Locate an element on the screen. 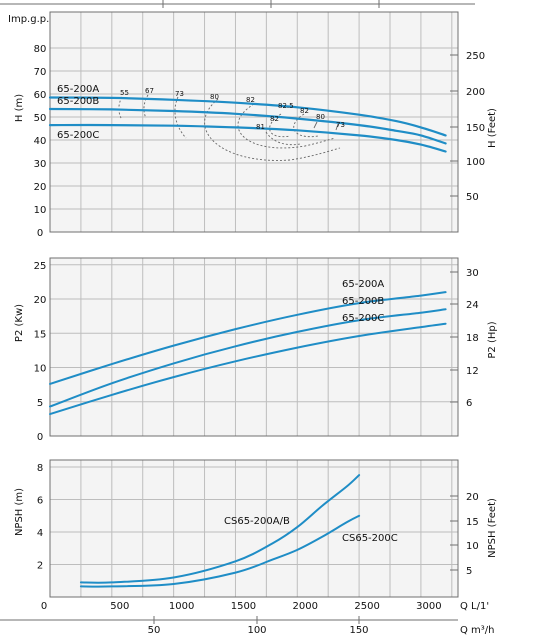 The image size is (553, 638). h-ytick-60: 60 is located at coordinates (40, 95).